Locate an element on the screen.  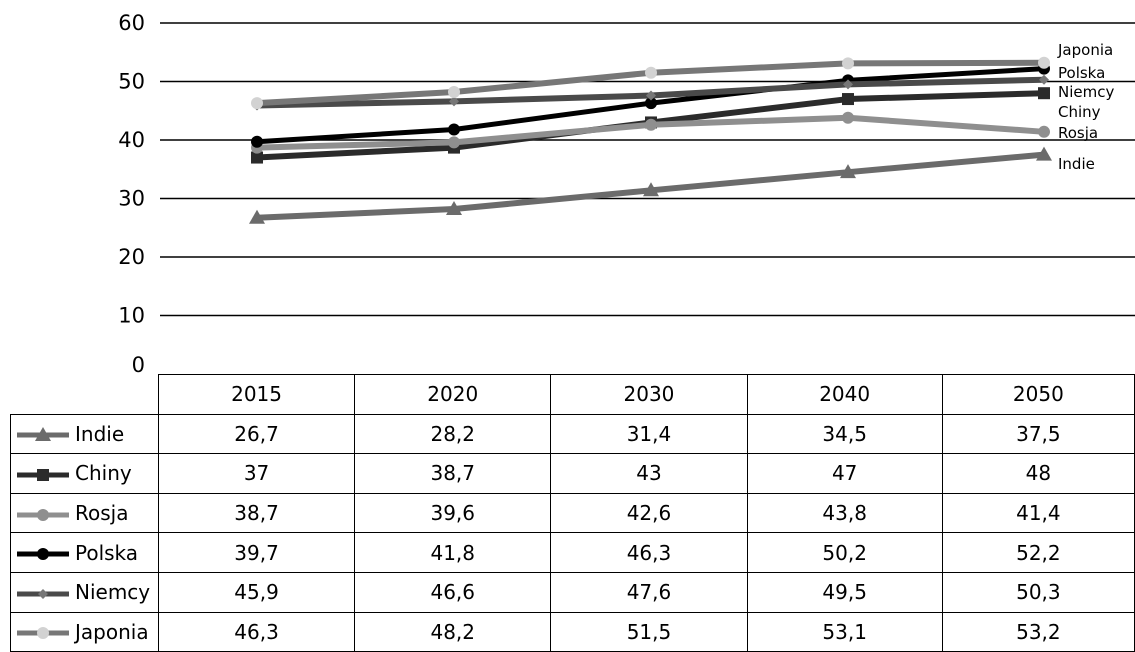
table-cell: 42,6 is located at coordinates (649, 513).